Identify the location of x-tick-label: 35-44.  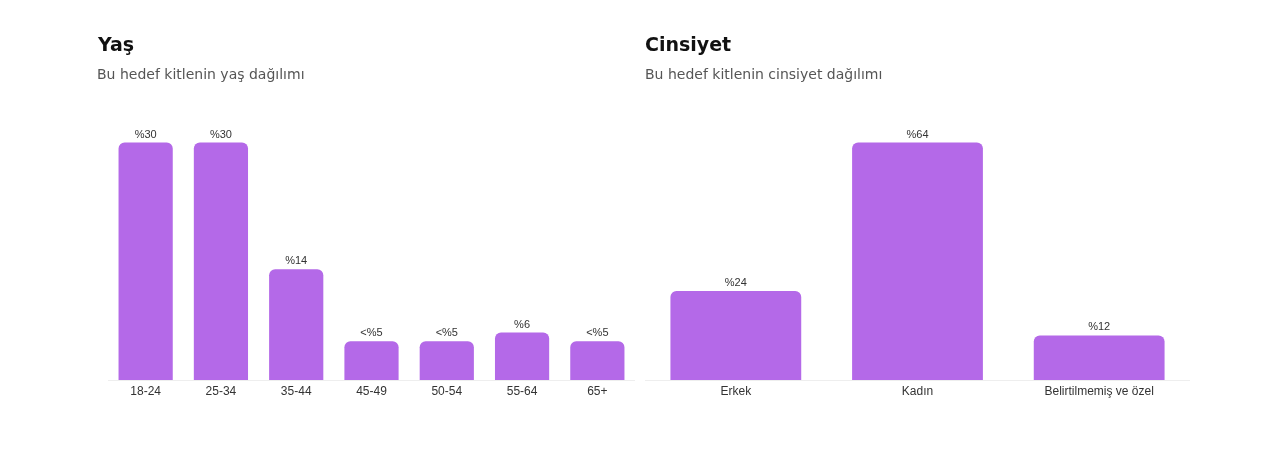
(296, 391).